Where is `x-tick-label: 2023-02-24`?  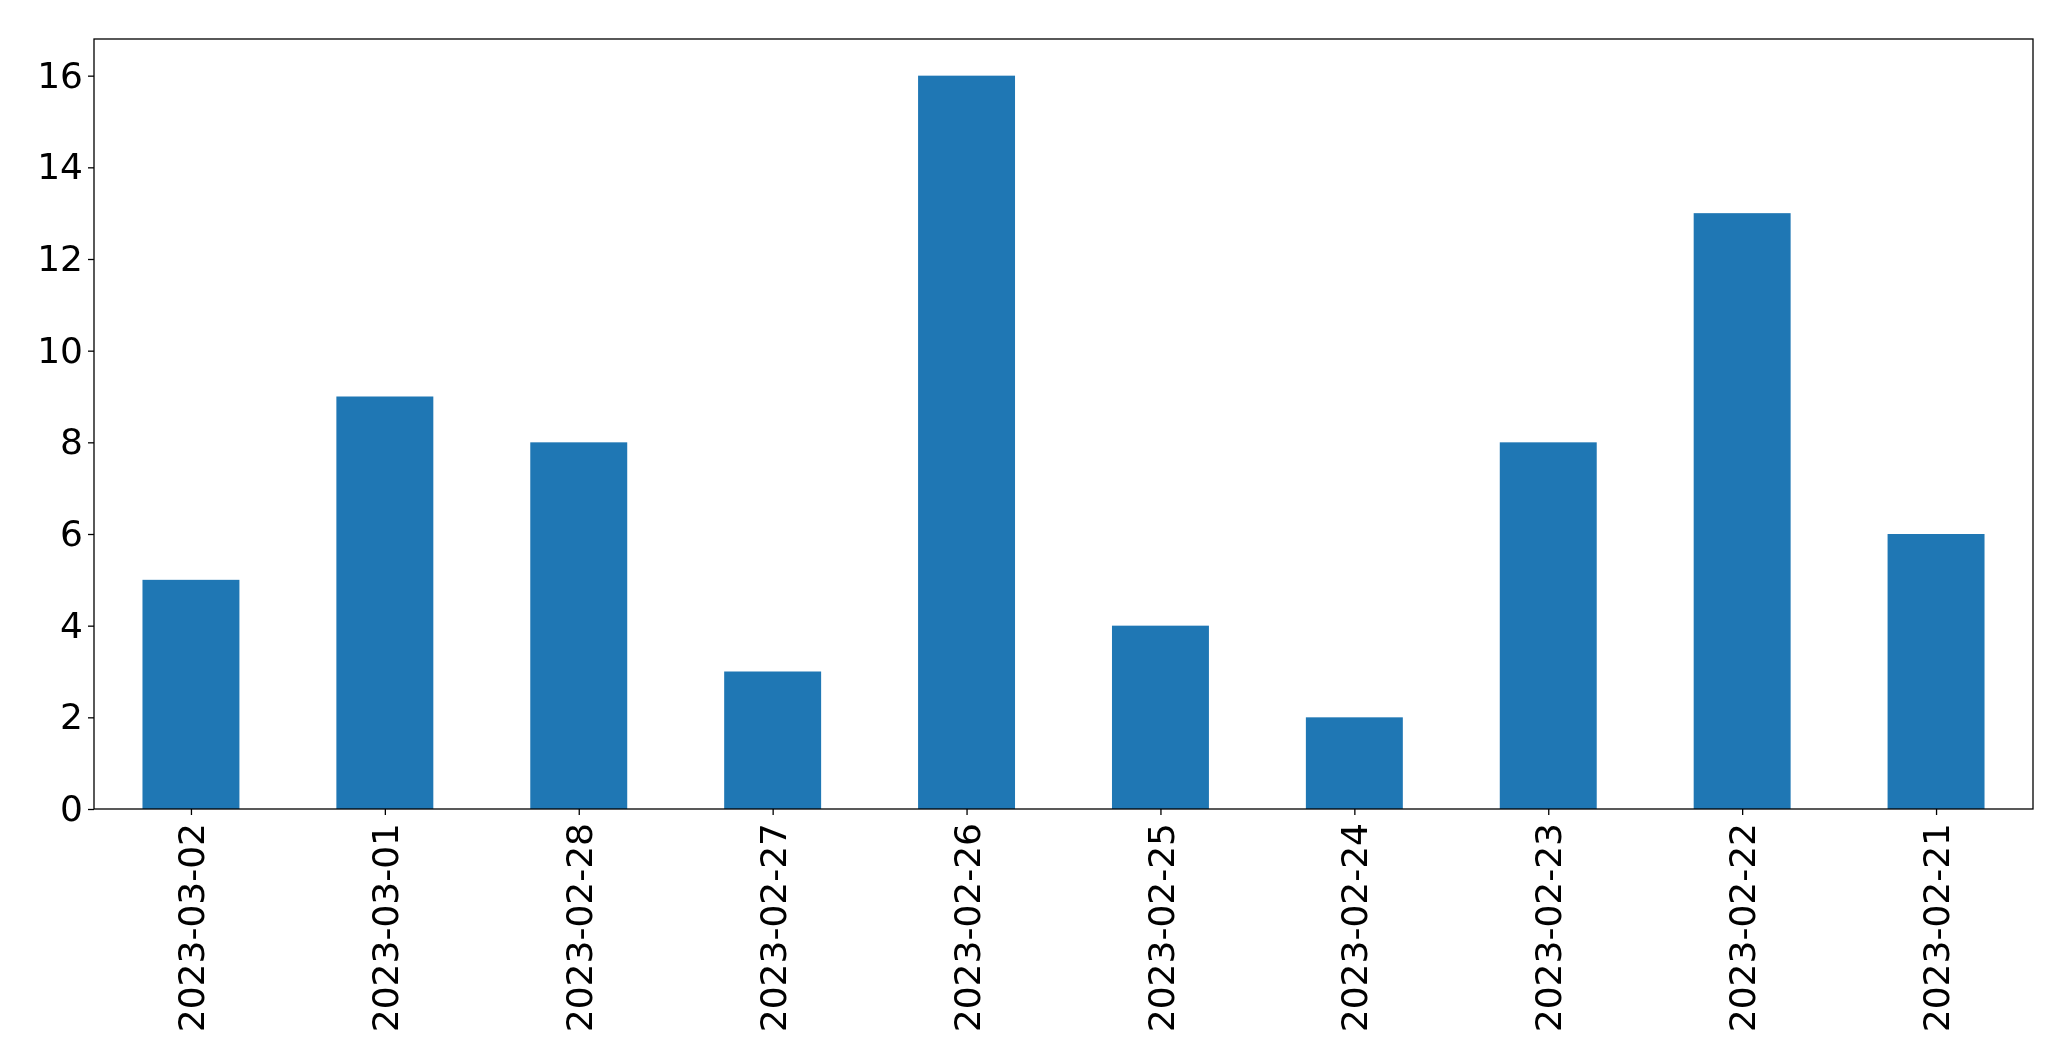 x-tick-label: 2023-02-24 is located at coordinates (1355, 928).